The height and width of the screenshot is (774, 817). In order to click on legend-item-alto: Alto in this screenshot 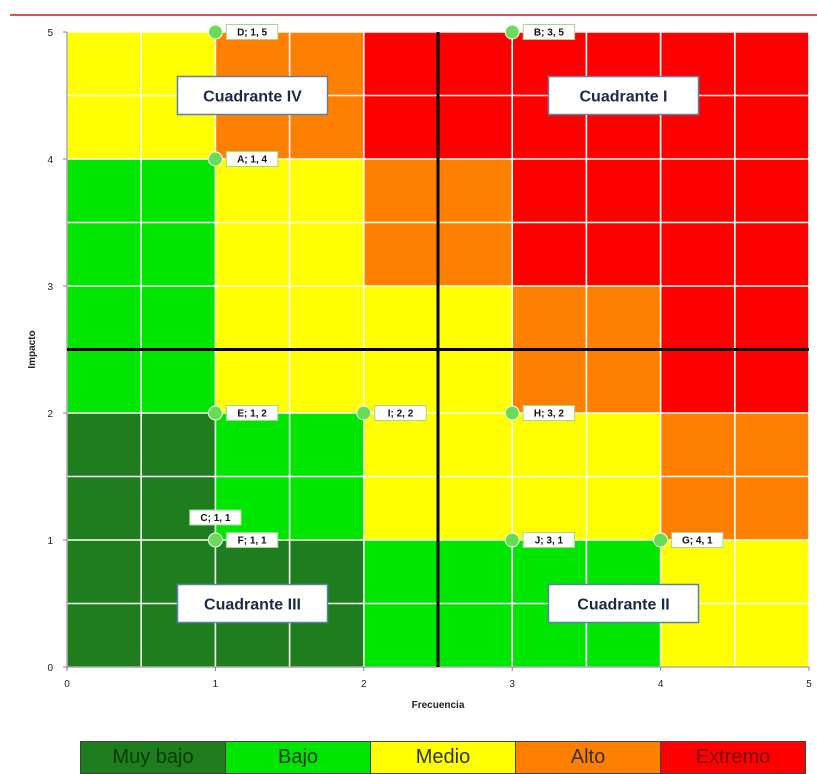, I will do `click(588, 757)`.